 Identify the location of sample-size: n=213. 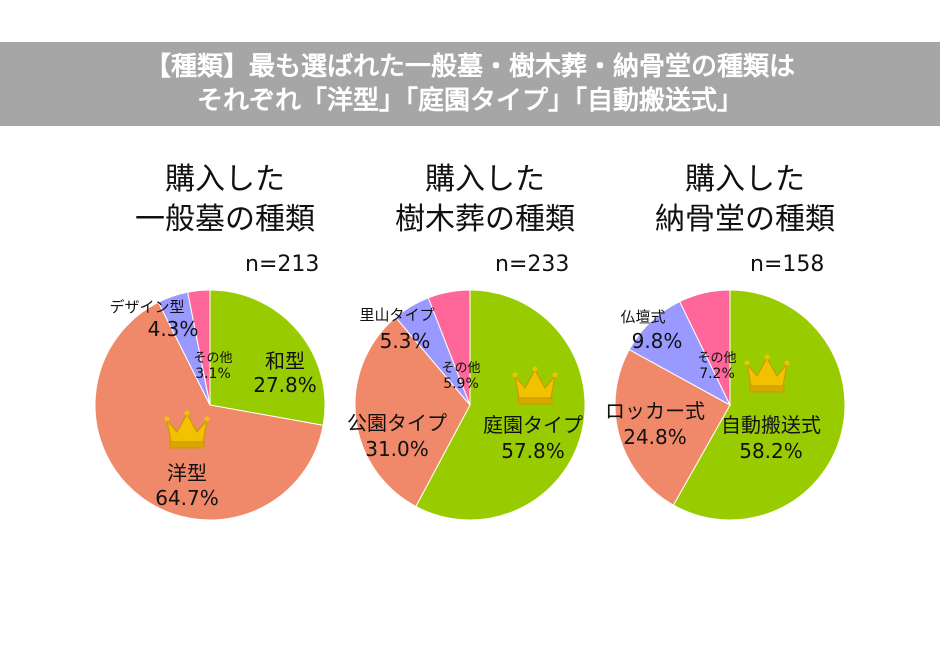
(282, 264).